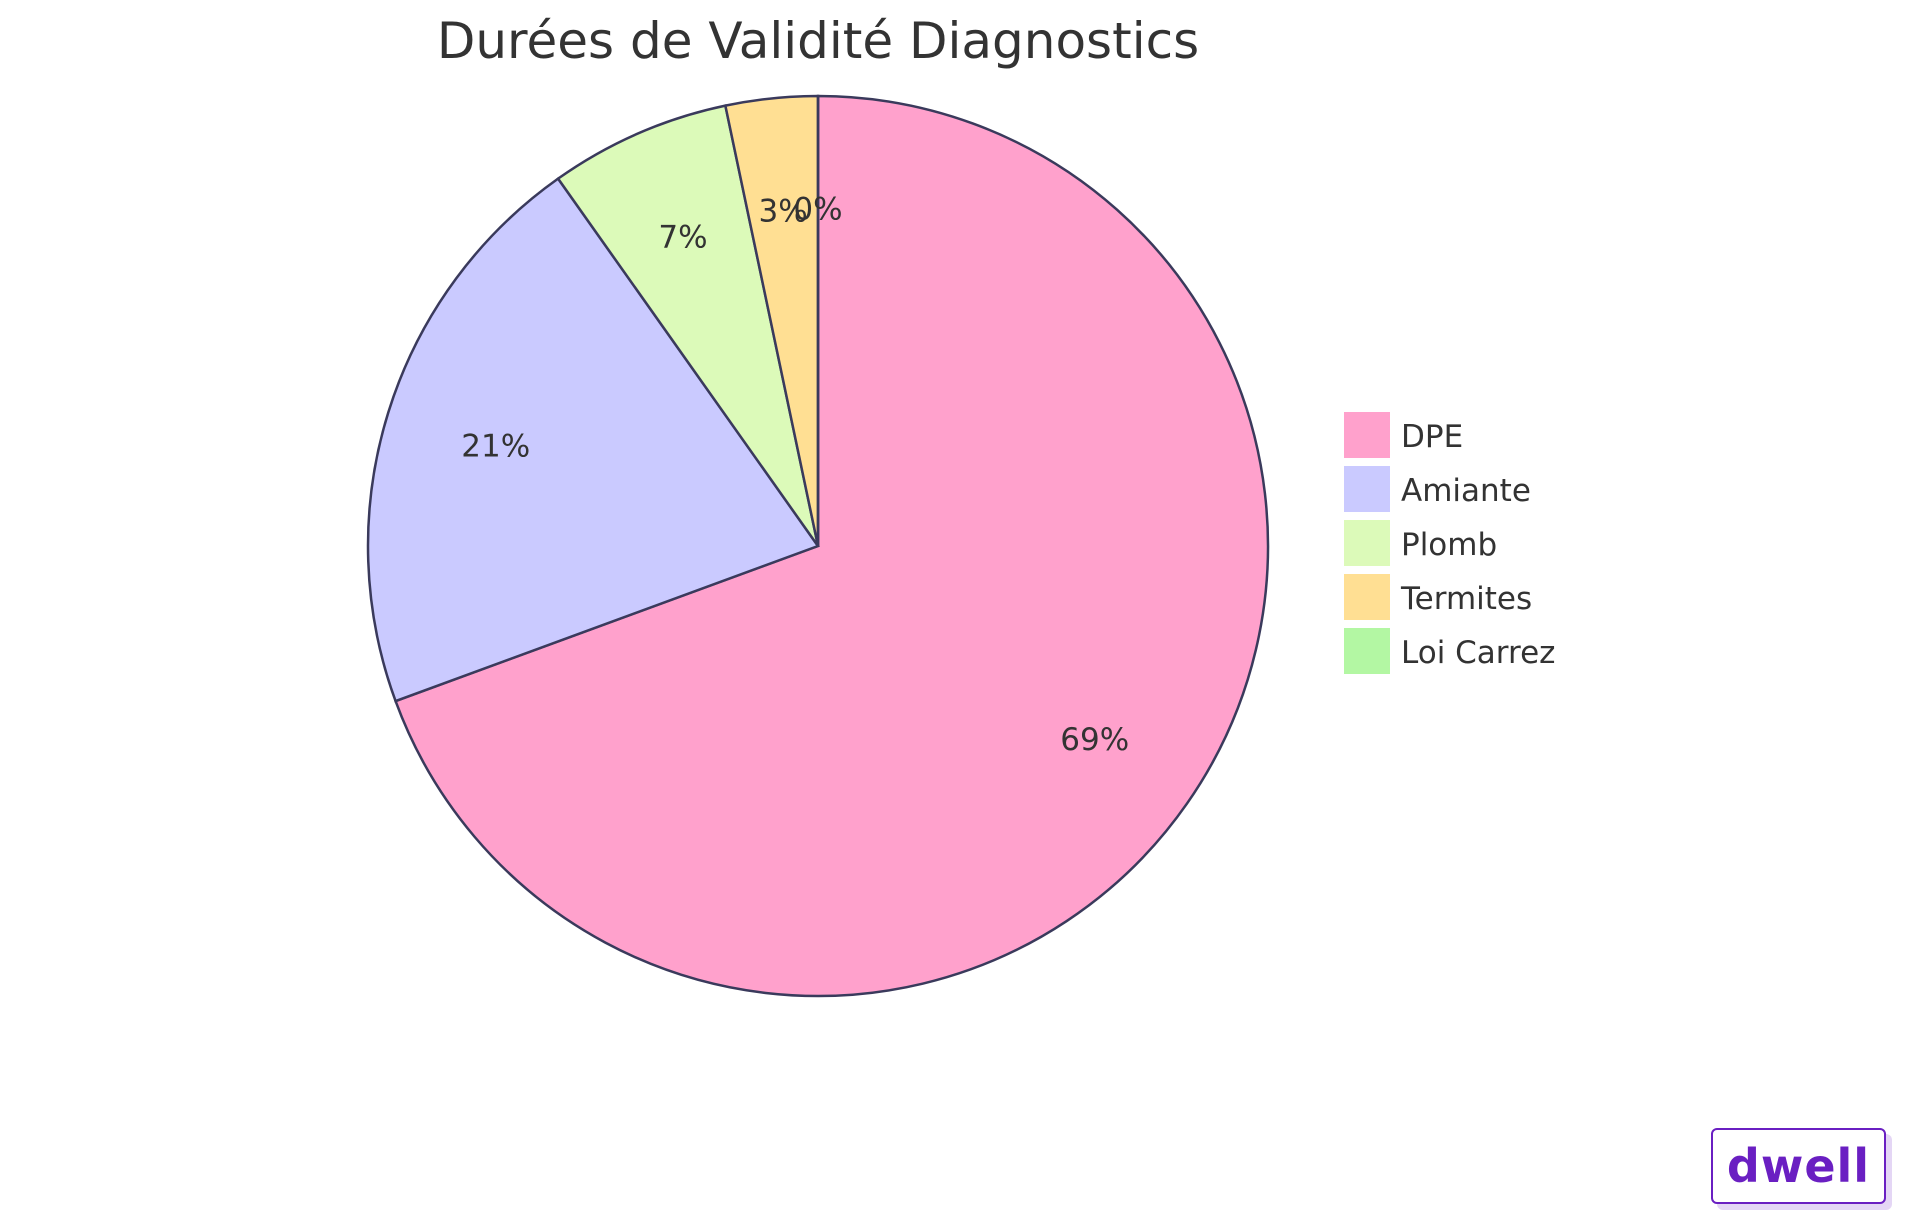 The width and height of the screenshot is (1920, 1215). What do you see at coordinates (1367, 651) in the screenshot?
I see `legend-swatch-loi-carrez` at bounding box center [1367, 651].